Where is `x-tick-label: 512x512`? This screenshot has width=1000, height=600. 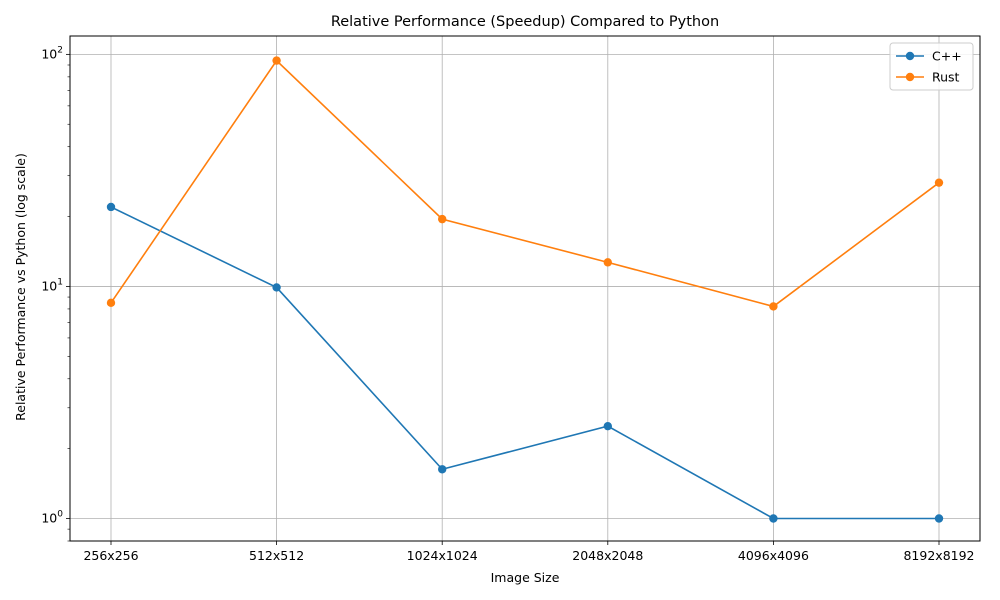 x-tick-label: 512x512 is located at coordinates (276, 555).